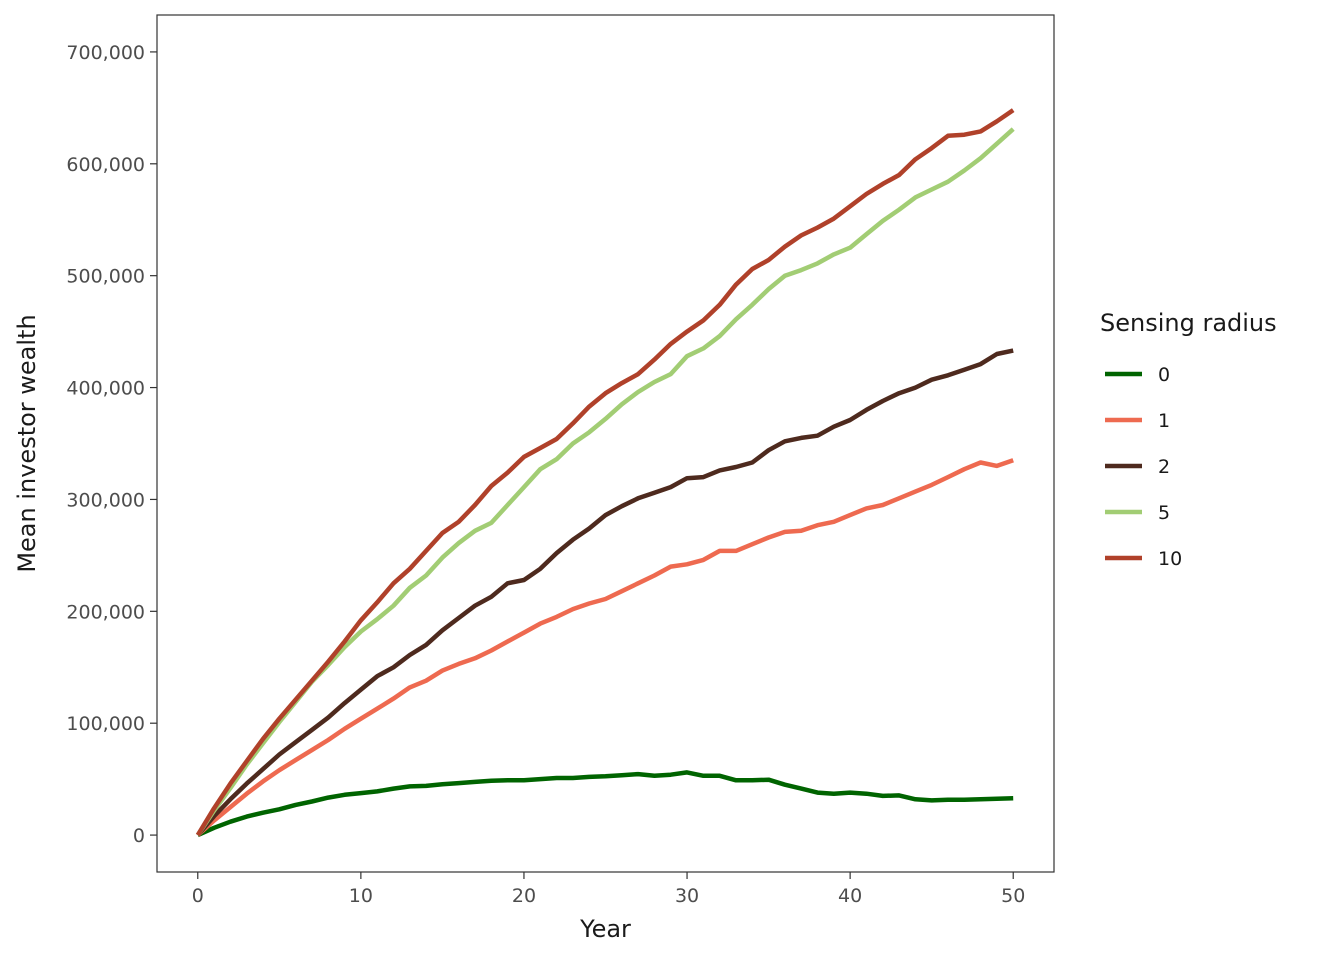  What do you see at coordinates (1188, 439) in the screenshot?
I see `legend: Sensing radius 0 1 2 5 10` at bounding box center [1188, 439].